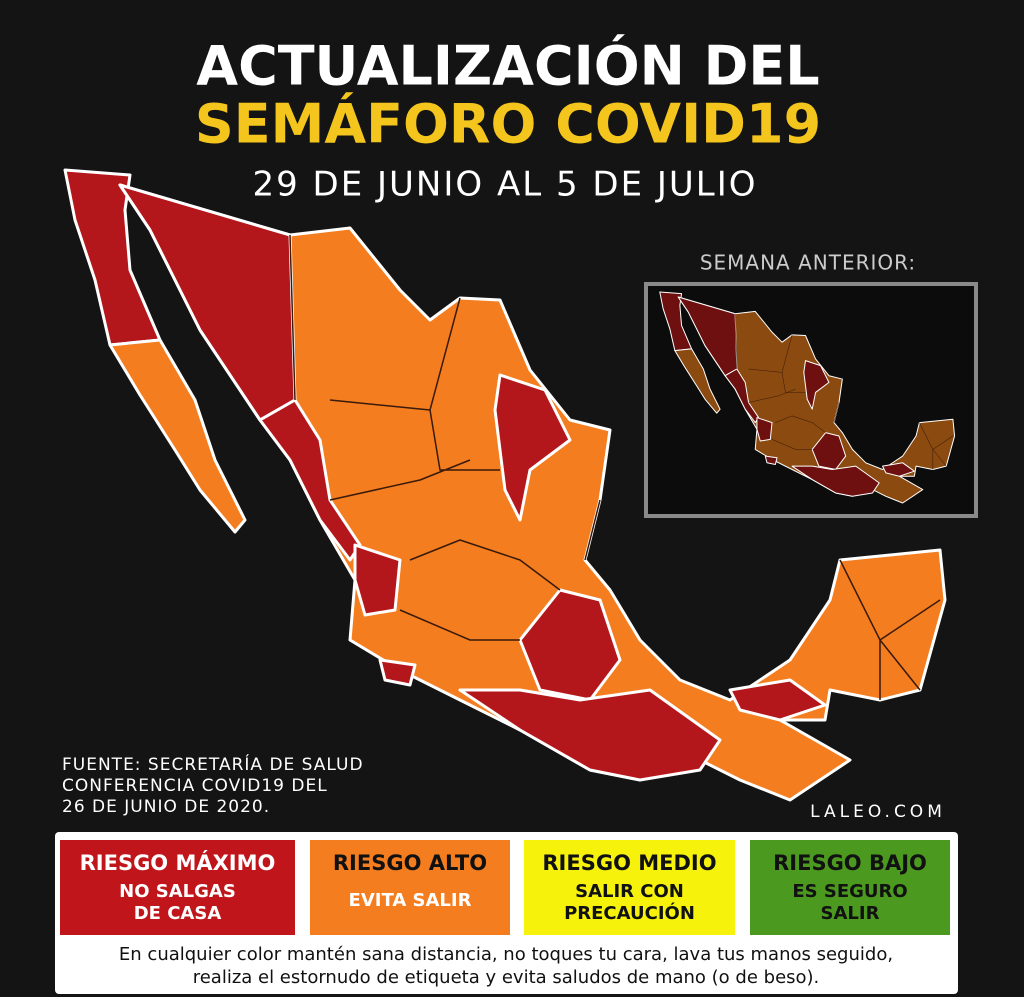 The width and height of the screenshot is (1024, 997). What do you see at coordinates (808, 263) in the screenshot?
I see `inset-label: SEMANA ANTERIOR:` at bounding box center [808, 263].